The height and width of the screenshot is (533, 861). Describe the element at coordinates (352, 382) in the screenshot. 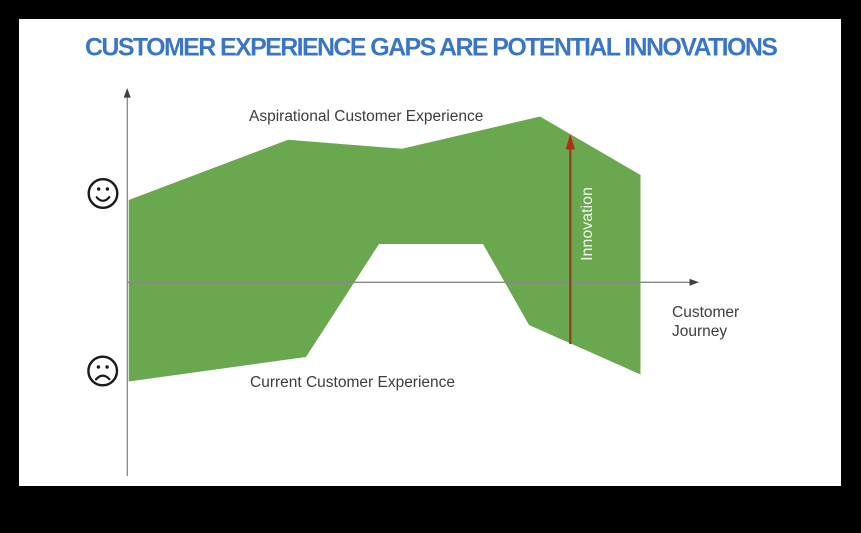

I see `svg-text: Current Customer Experience` at that location.